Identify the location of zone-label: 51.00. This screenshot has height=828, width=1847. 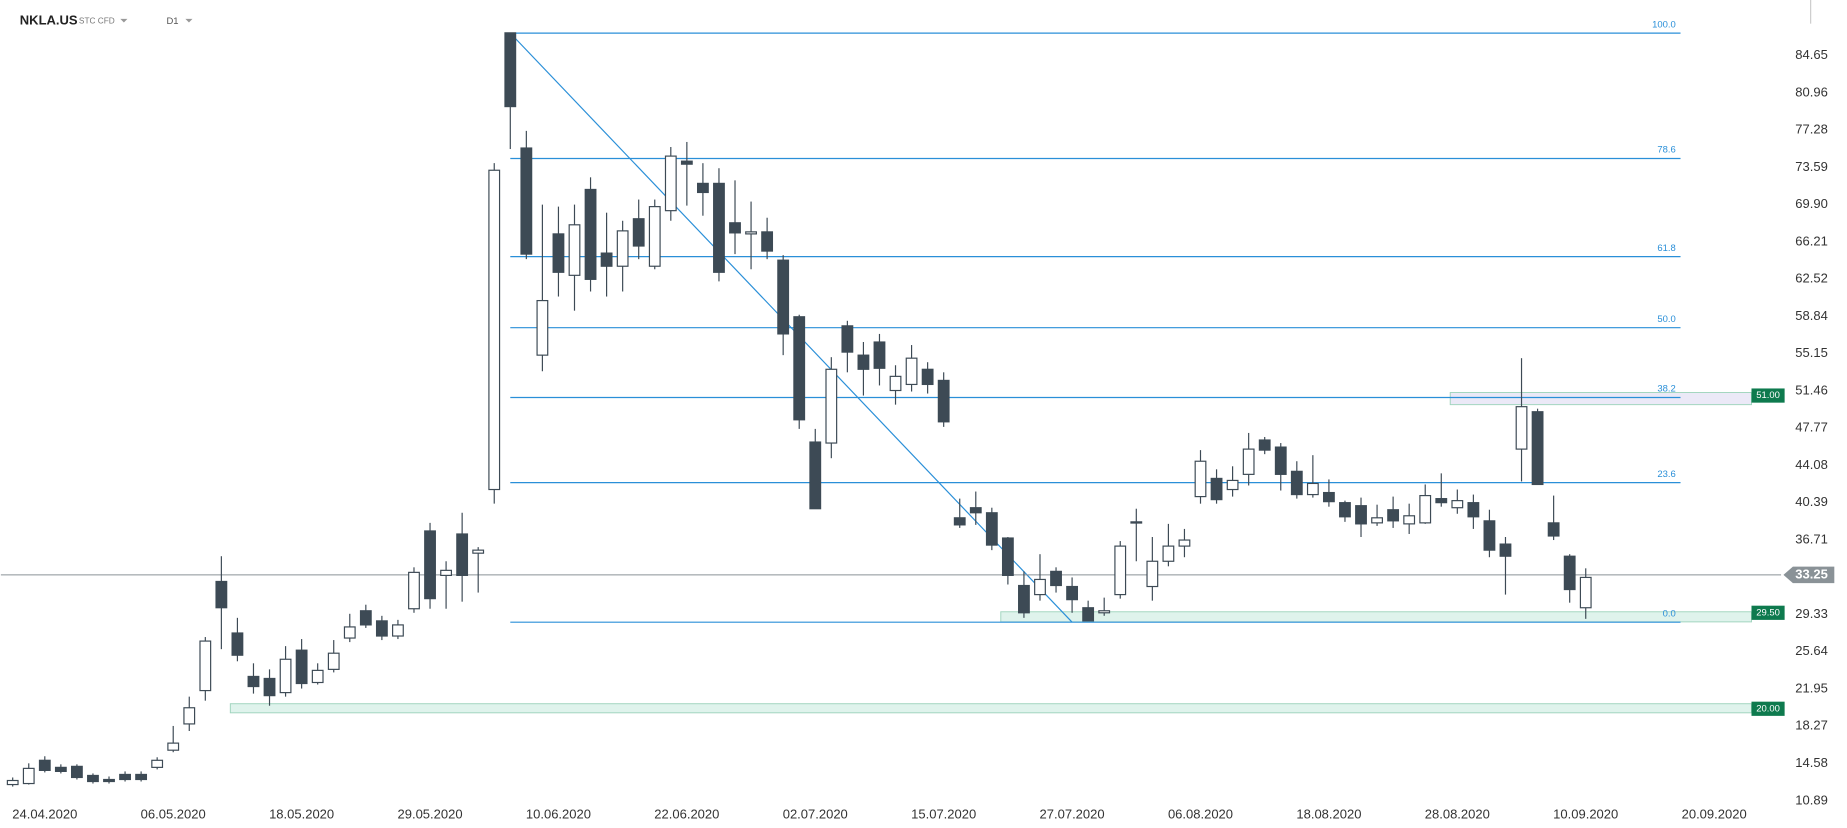
(1768, 395).